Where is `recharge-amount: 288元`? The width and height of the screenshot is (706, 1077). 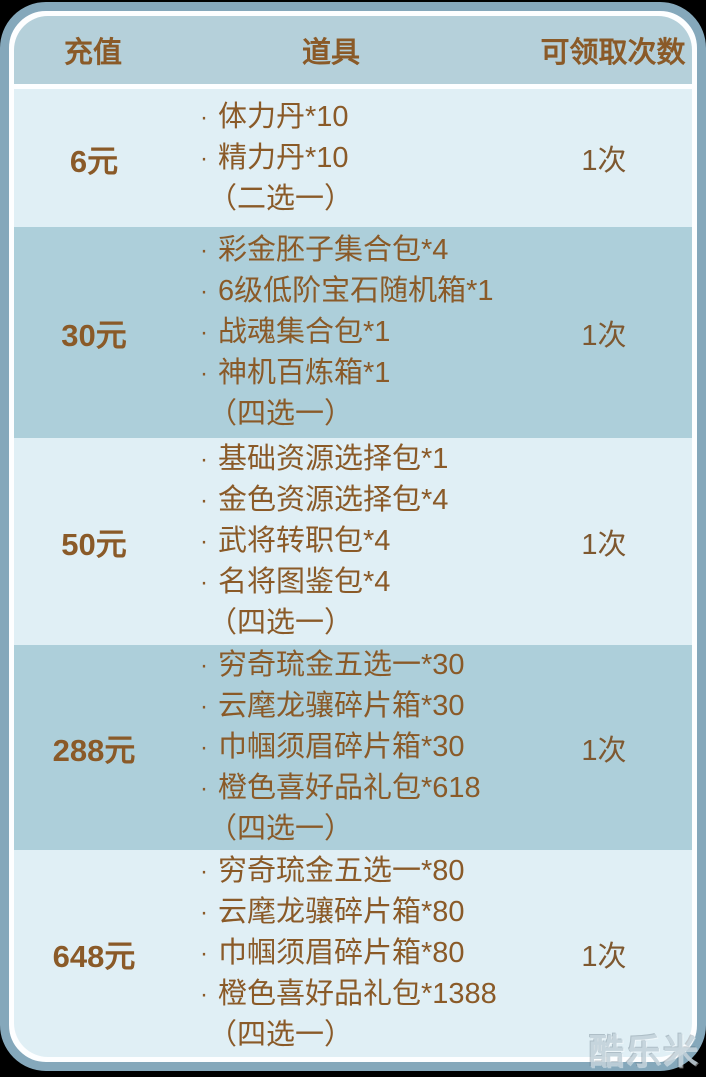
recharge-amount: 288元 is located at coordinates (94, 750).